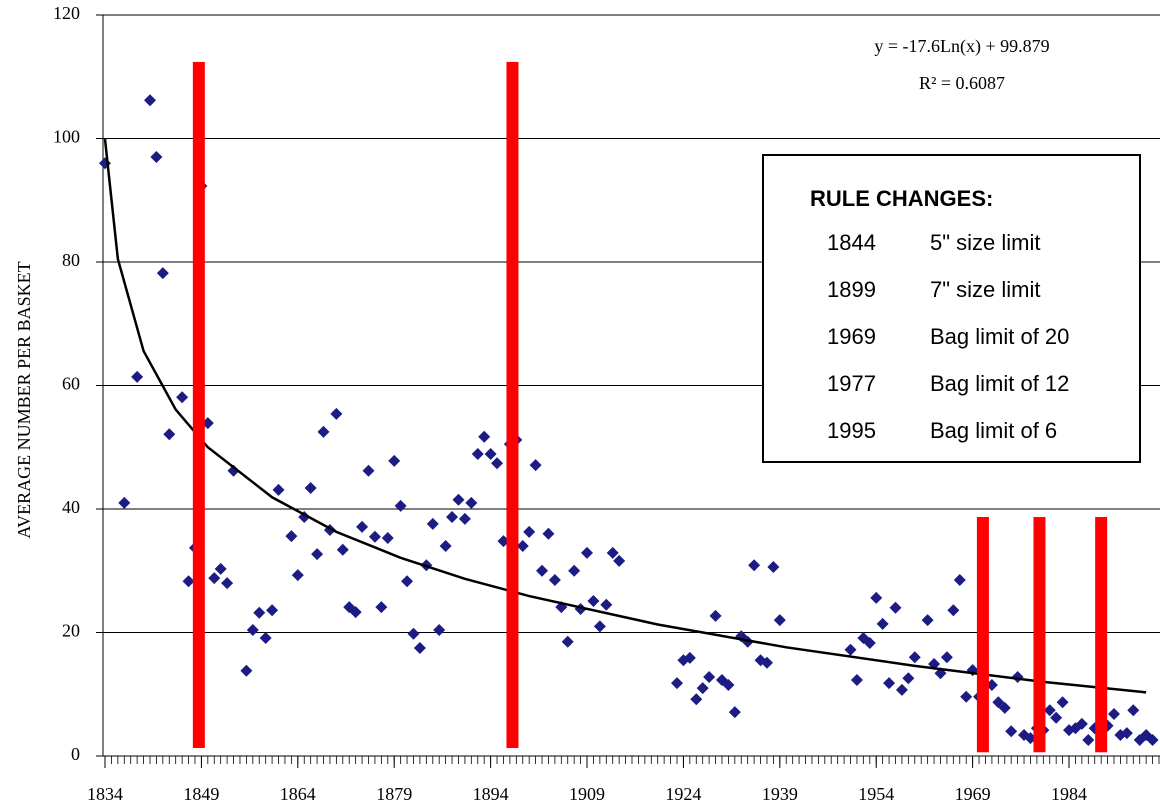  Describe the element at coordinates (201, 794) in the screenshot. I see `x-tick-label: 1849` at that location.